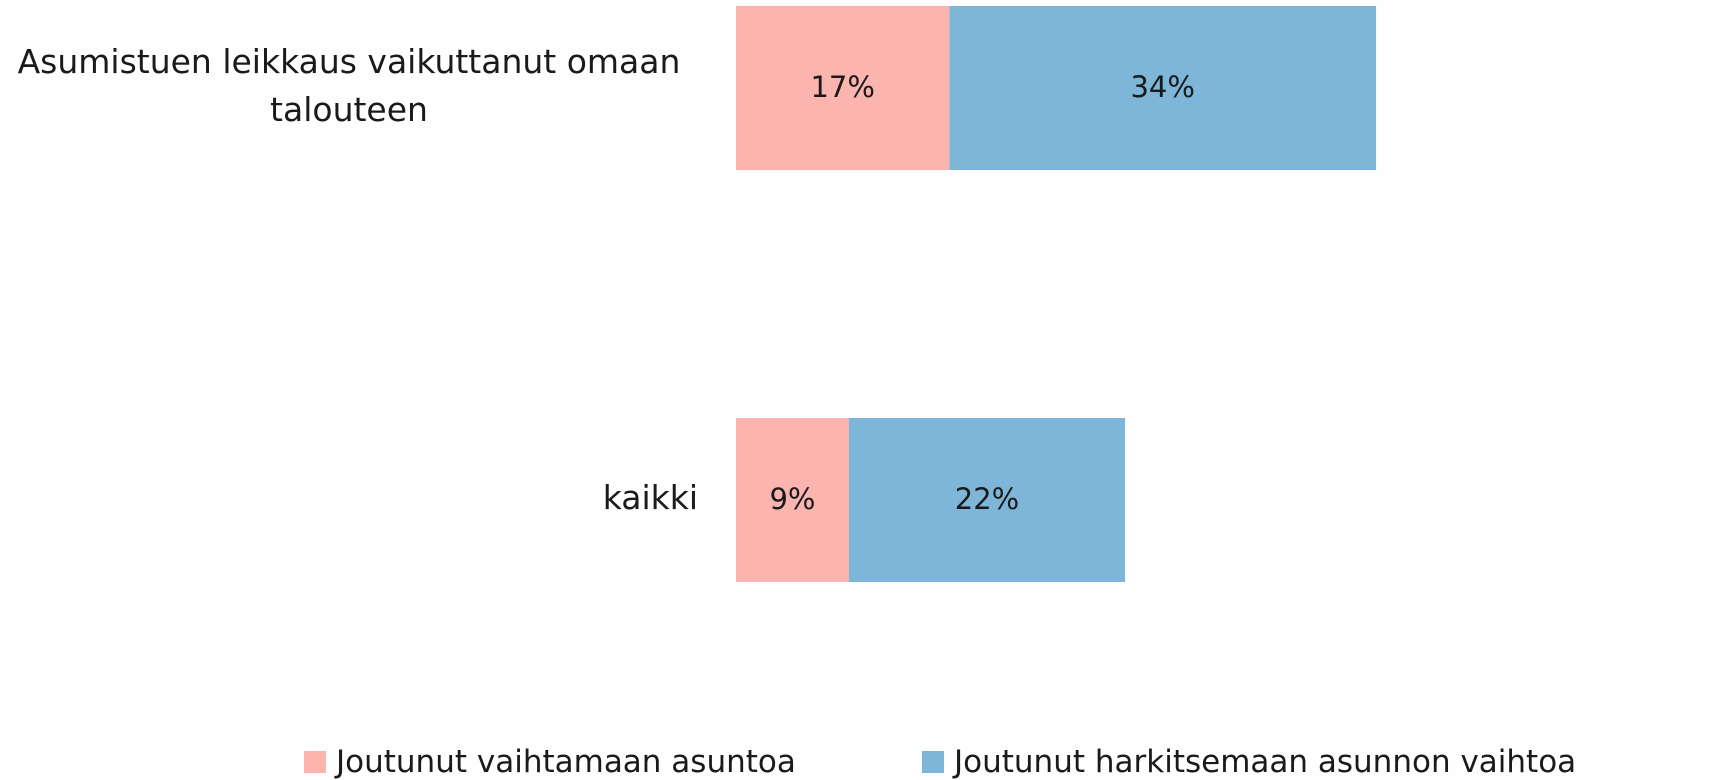 This screenshot has height=780, width=1711. I want to click on legend-item: Joutunut harkitsemaan asunnon vaihtoa, so click(1249, 761).